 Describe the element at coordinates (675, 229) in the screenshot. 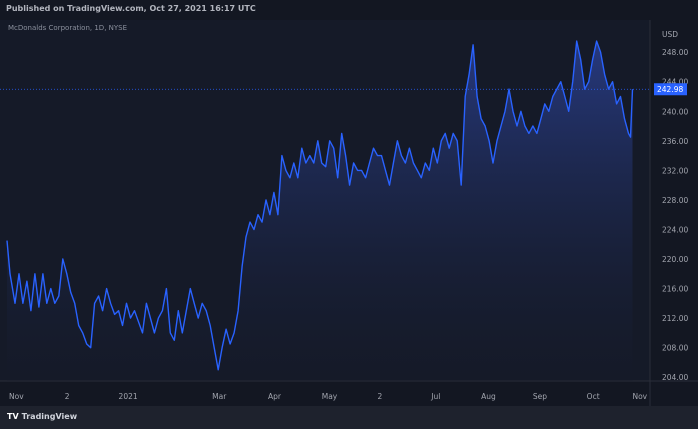

I see `y-tick-label: 224.00` at that location.